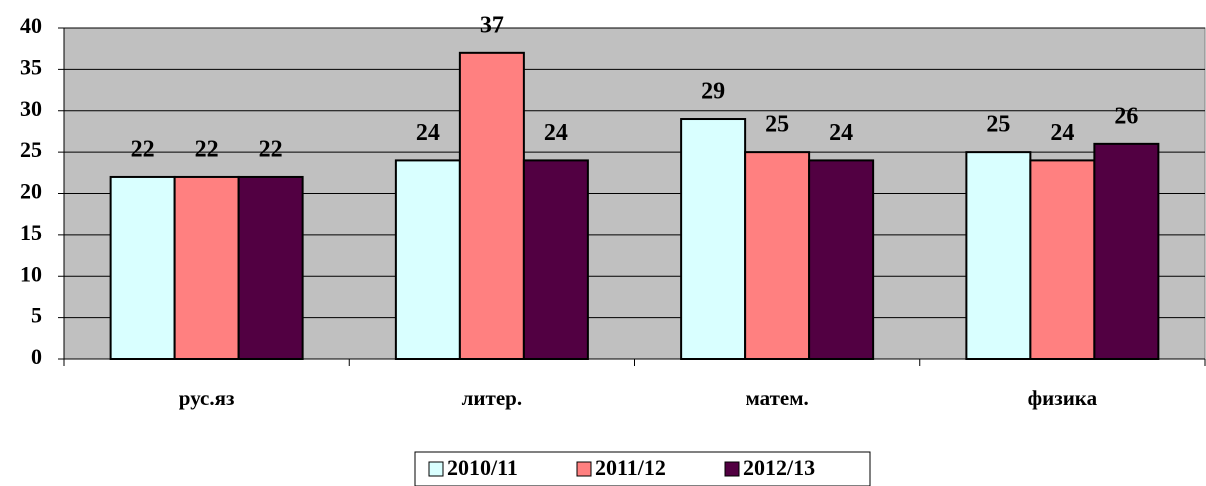 The image size is (1206, 486). What do you see at coordinates (31, 232) in the screenshot?
I see `y-tick-label: 15` at bounding box center [31, 232].